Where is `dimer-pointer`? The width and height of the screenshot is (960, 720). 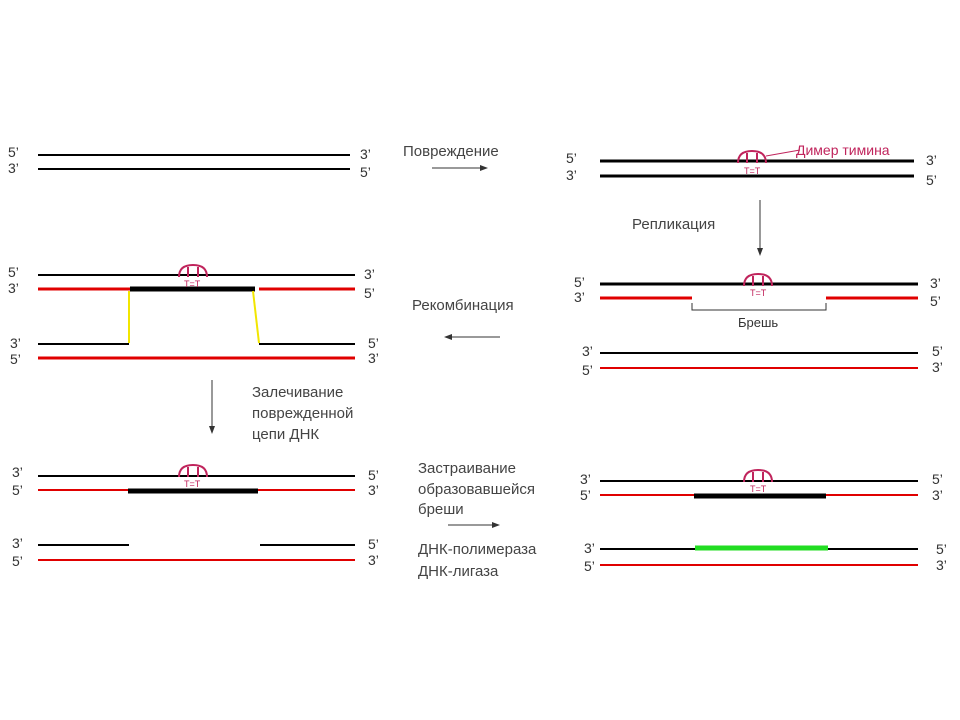 dimer-pointer is located at coordinates (783, 153).